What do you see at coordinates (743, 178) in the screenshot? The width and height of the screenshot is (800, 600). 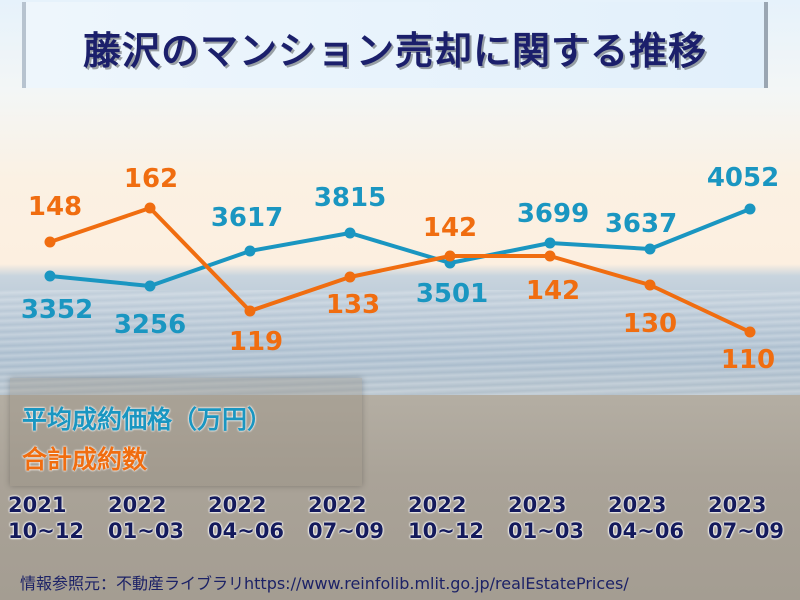 I see `avg-label: 4052` at bounding box center [743, 178].